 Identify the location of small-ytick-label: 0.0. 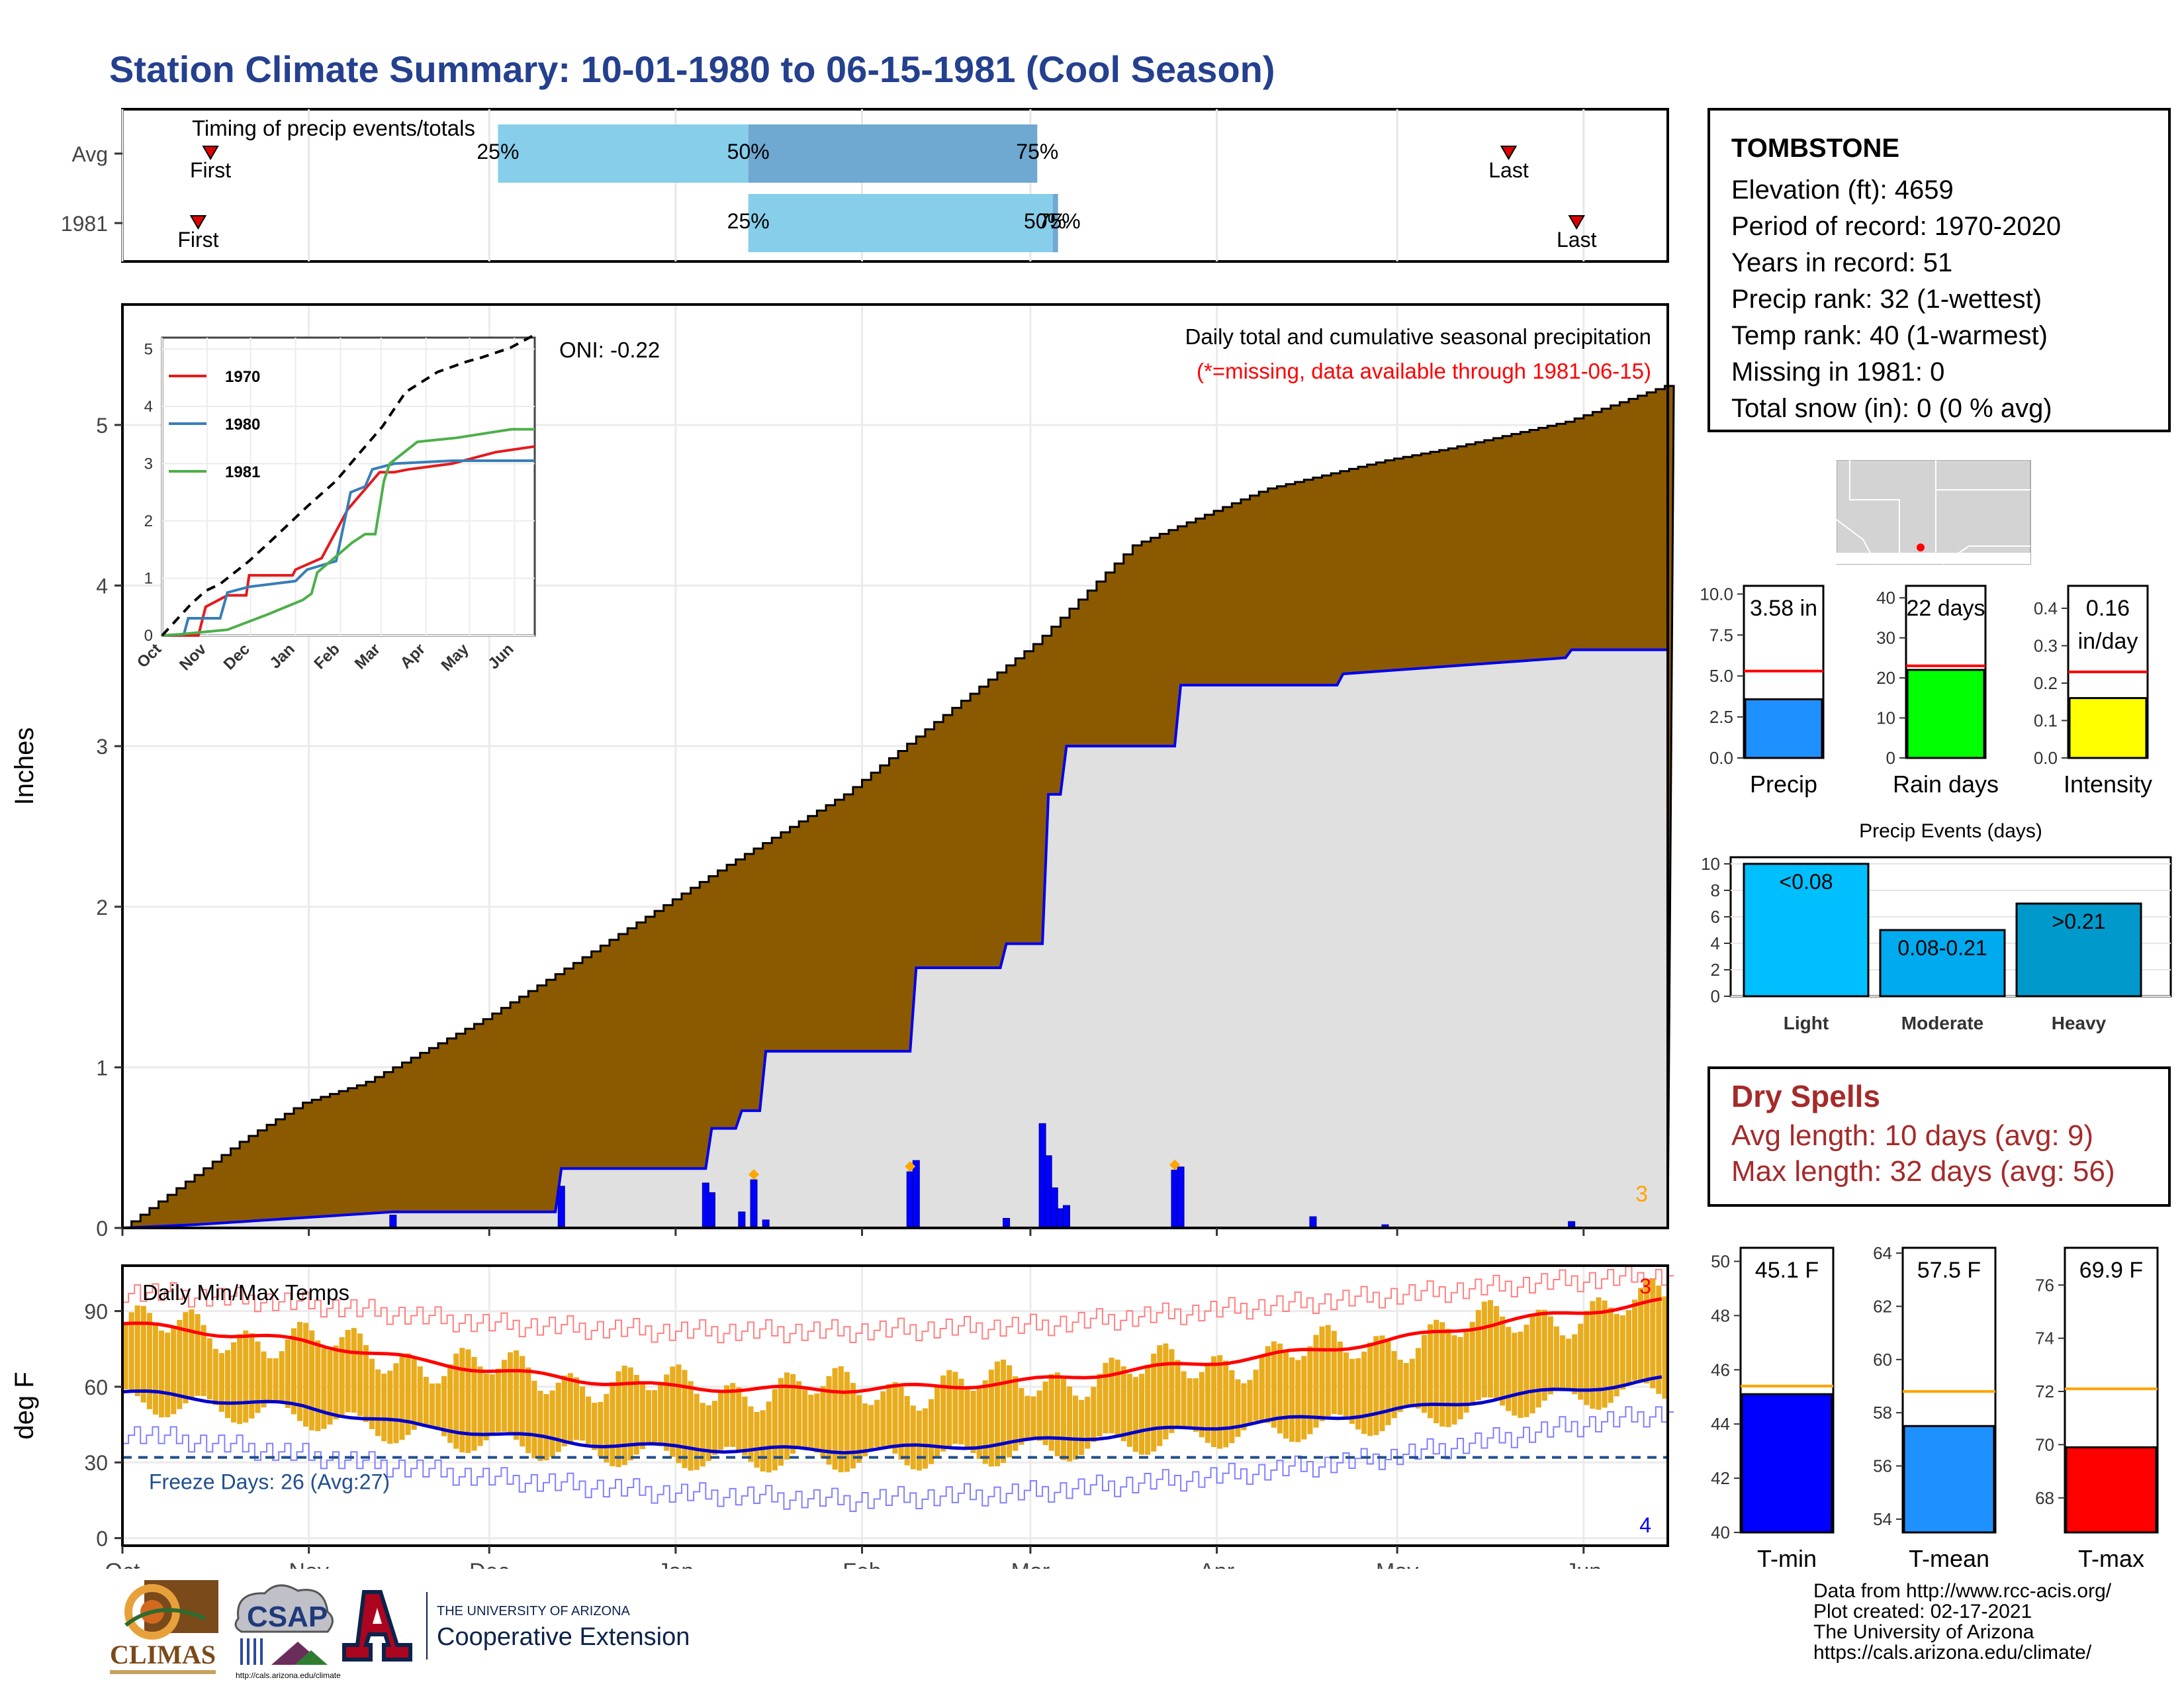
(1721, 758).